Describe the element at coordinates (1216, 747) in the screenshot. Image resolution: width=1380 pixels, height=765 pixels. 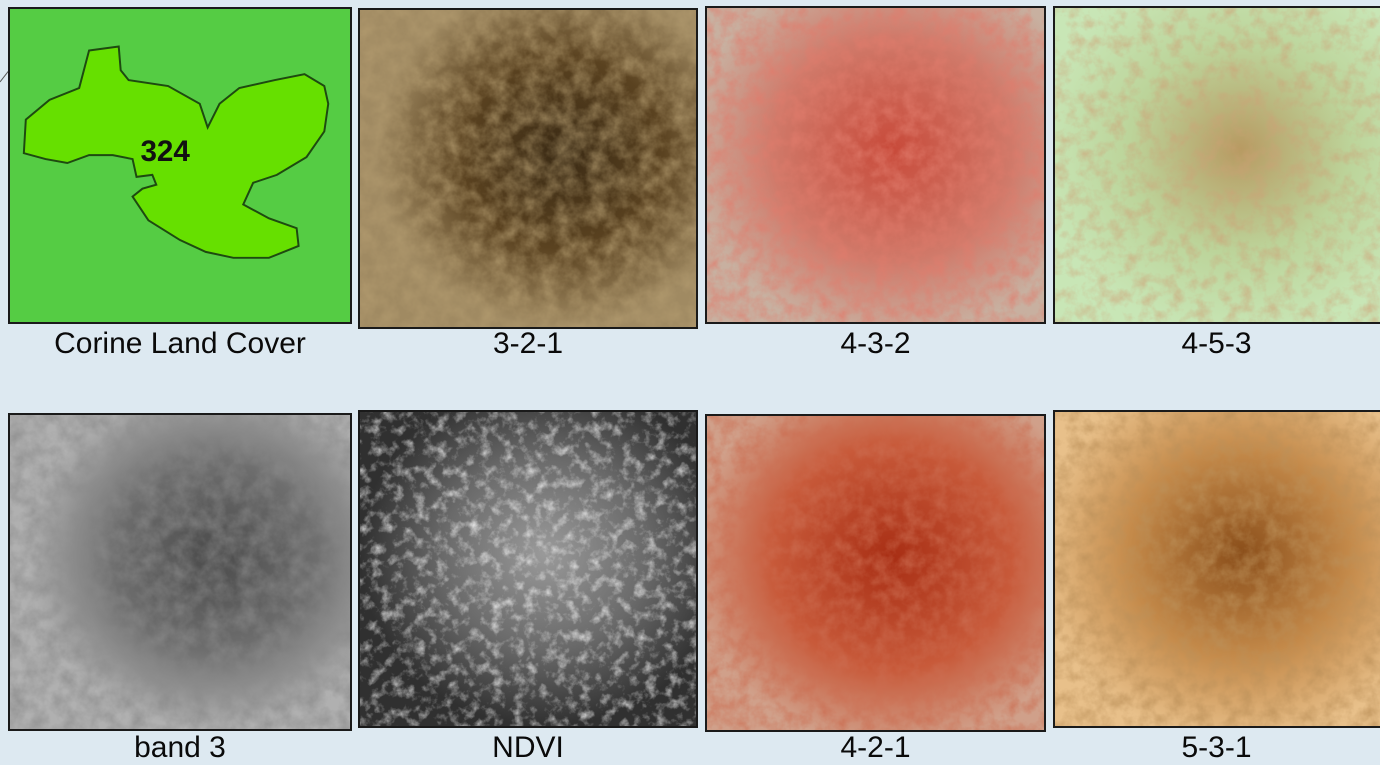
I see `caption-531: 5-3-1` at that location.